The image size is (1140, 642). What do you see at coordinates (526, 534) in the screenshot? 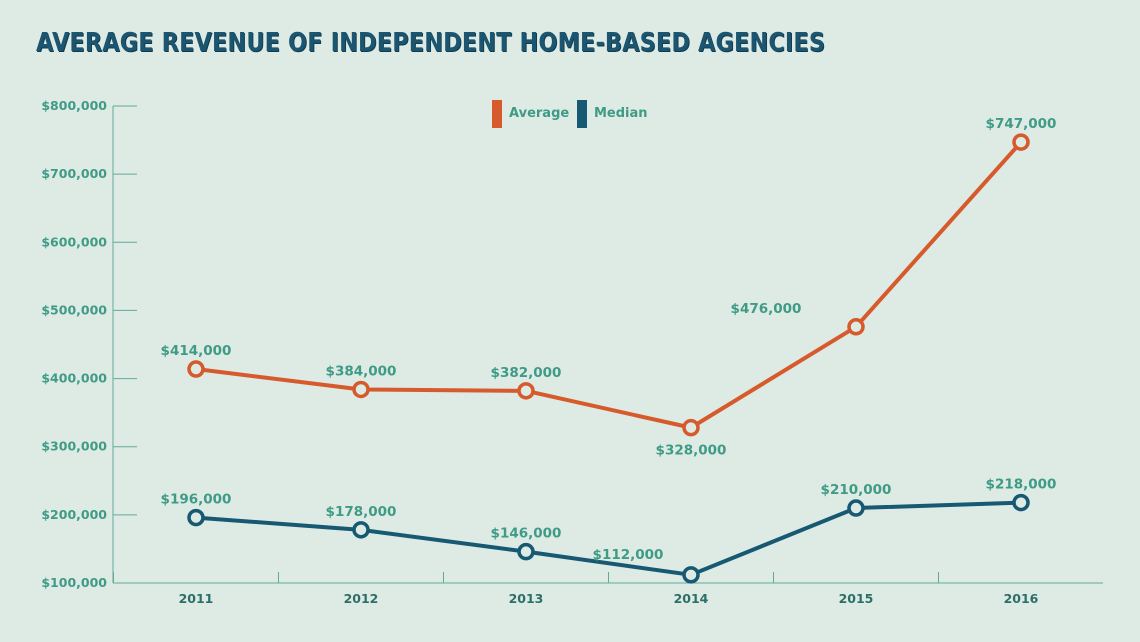
I see `data-label-median: $146,000` at bounding box center [526, 534].